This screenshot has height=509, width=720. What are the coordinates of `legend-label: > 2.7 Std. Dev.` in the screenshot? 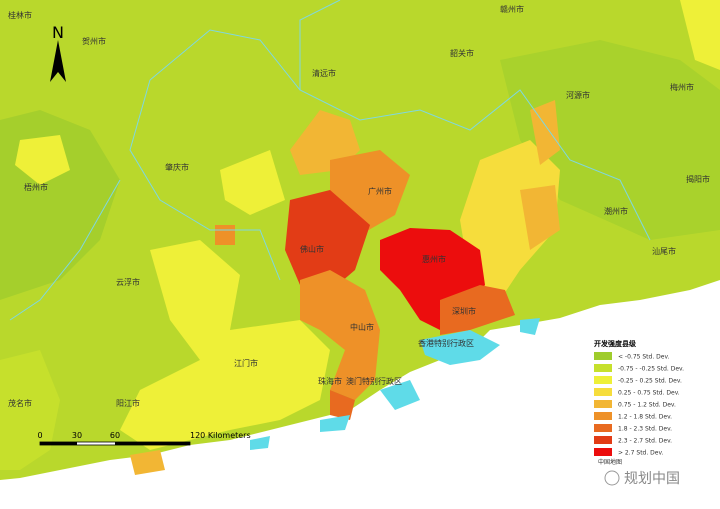 It's located at (641, 453).